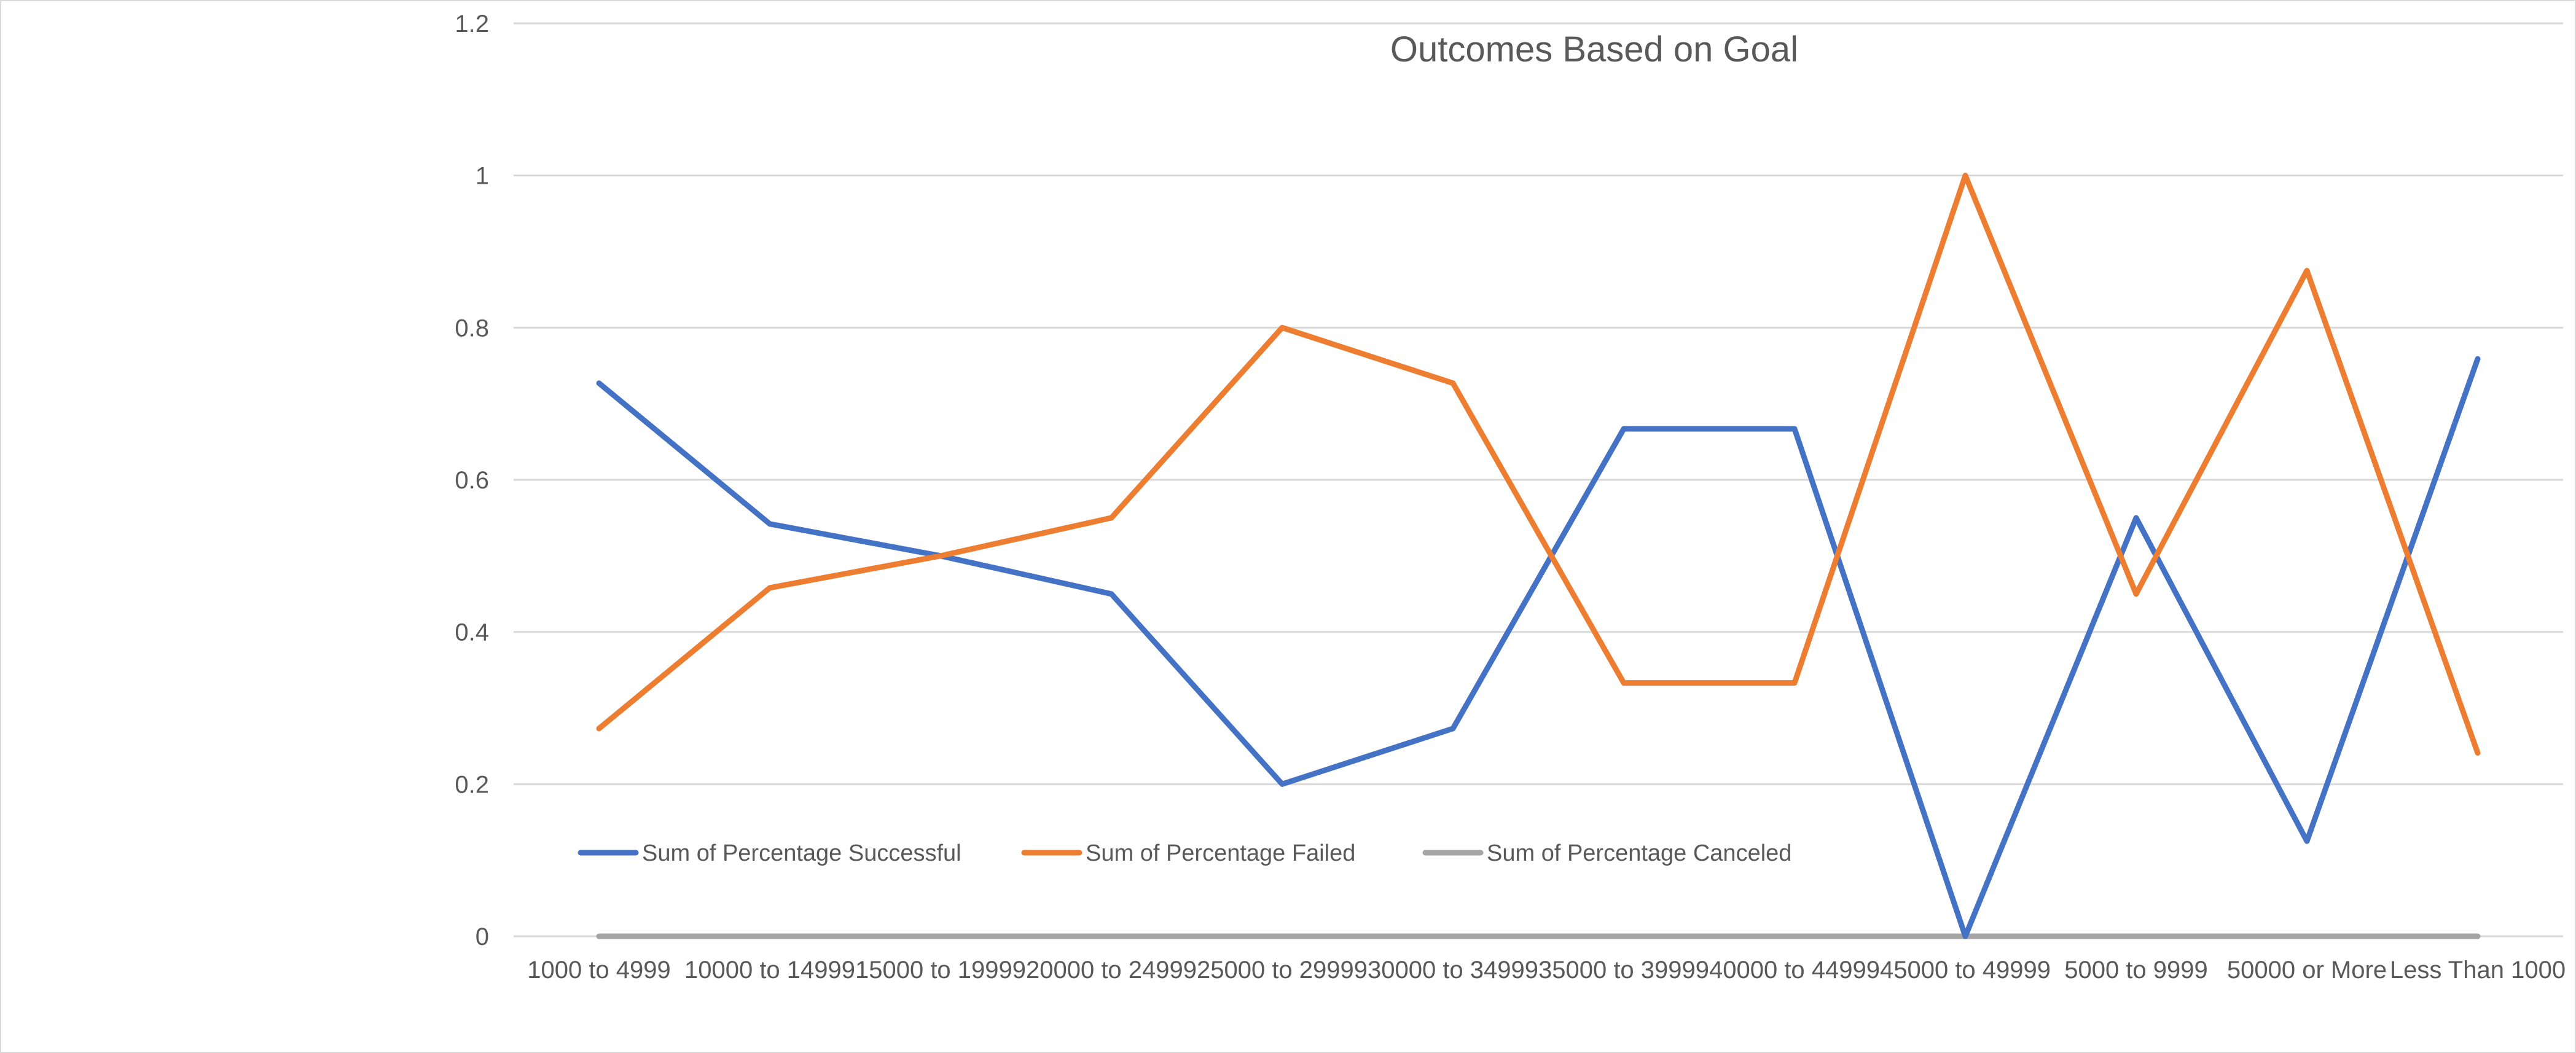 The image size is (2576, 1053). Describe the element at coordinates (599, 970) in the screenshot. I see `x-tick-label: 1000 to 4999` at that location.